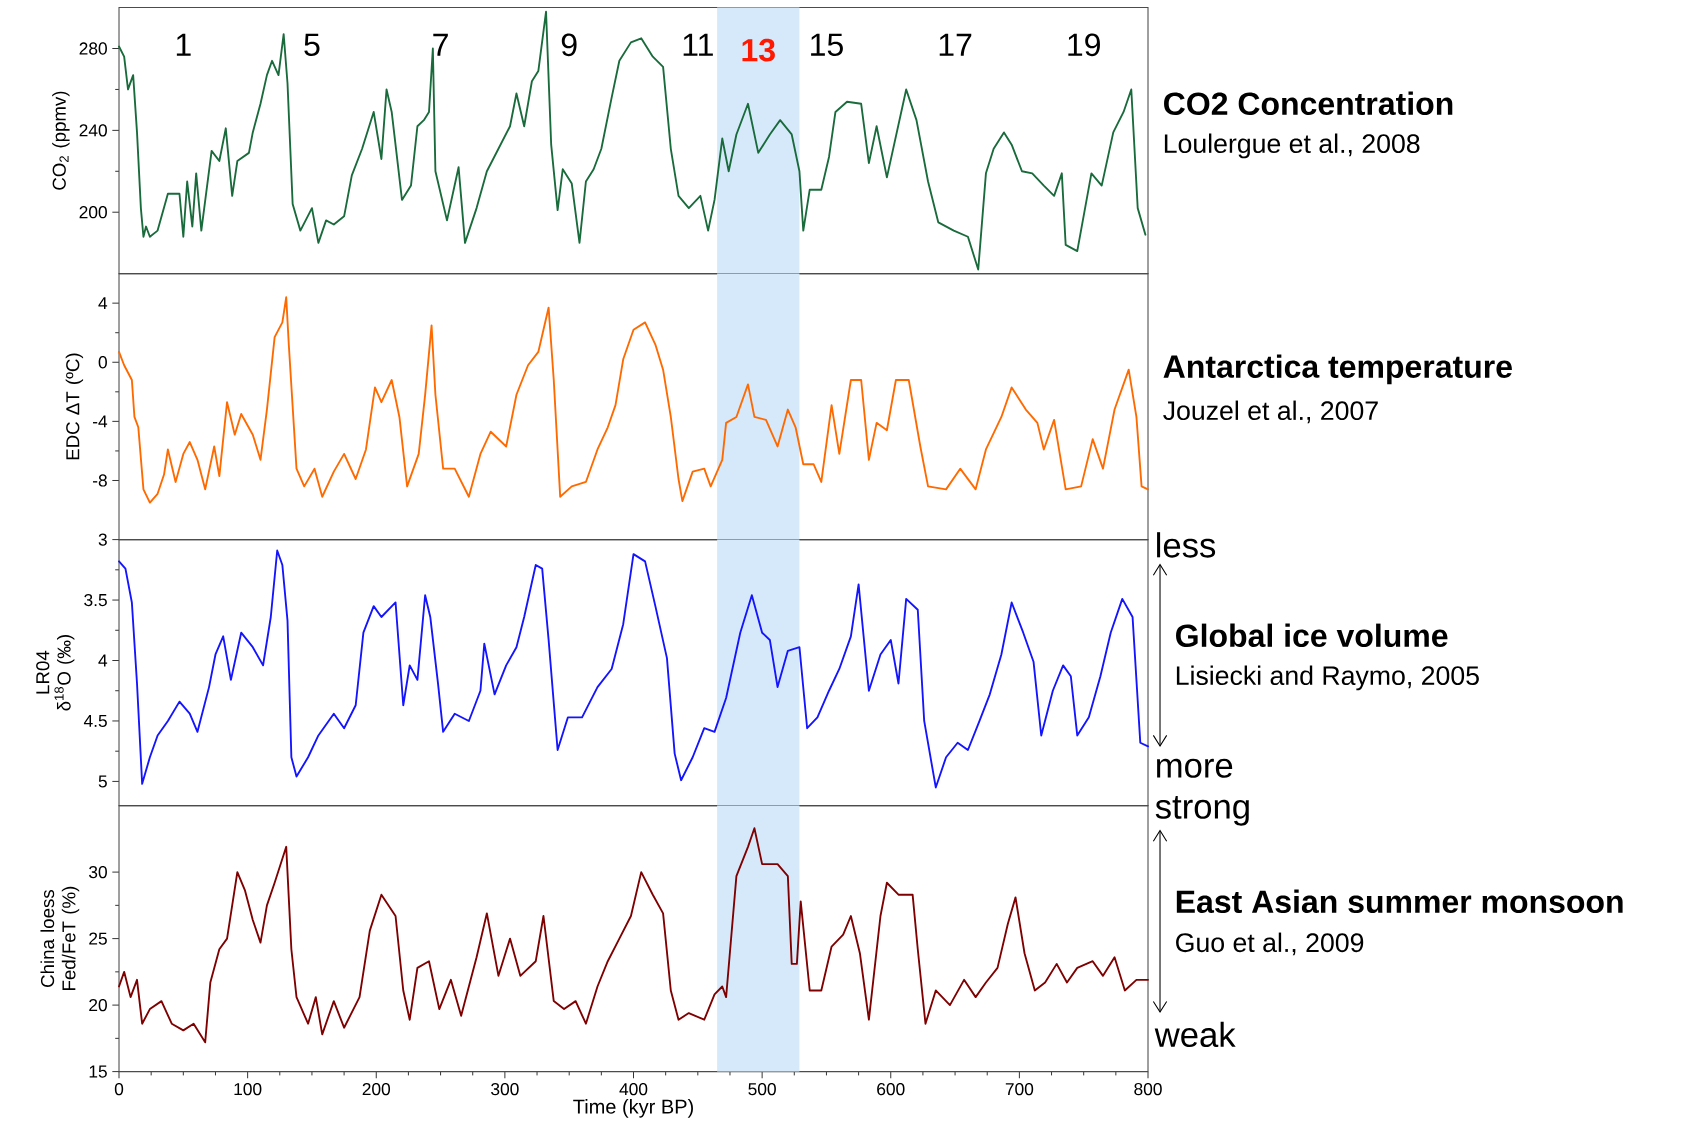  What do you see at coordinates (827, 44) in the screenshot?
I see `annotation: 15` at bounding box center [827, 44].